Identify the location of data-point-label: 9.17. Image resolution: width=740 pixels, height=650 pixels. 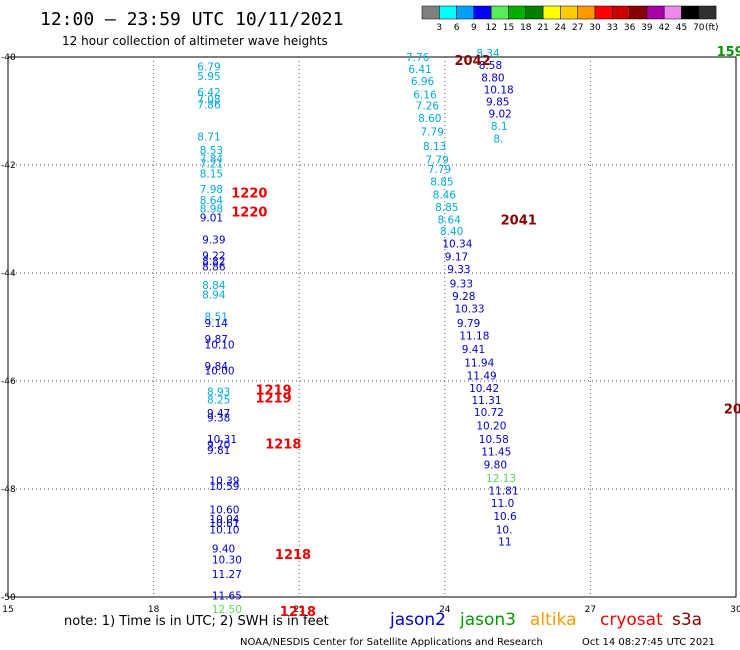
(456, 258).